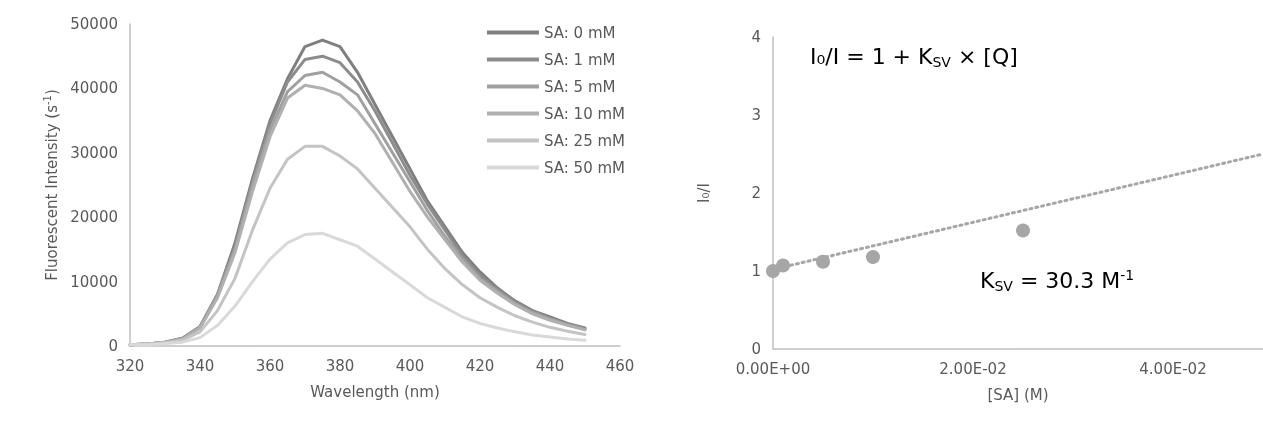 This screenshot has height=432, width=1263. Describe the element at coordinates (584, 113) in the screenshot. I see `legend-label: SA: 10 mM` at that location.